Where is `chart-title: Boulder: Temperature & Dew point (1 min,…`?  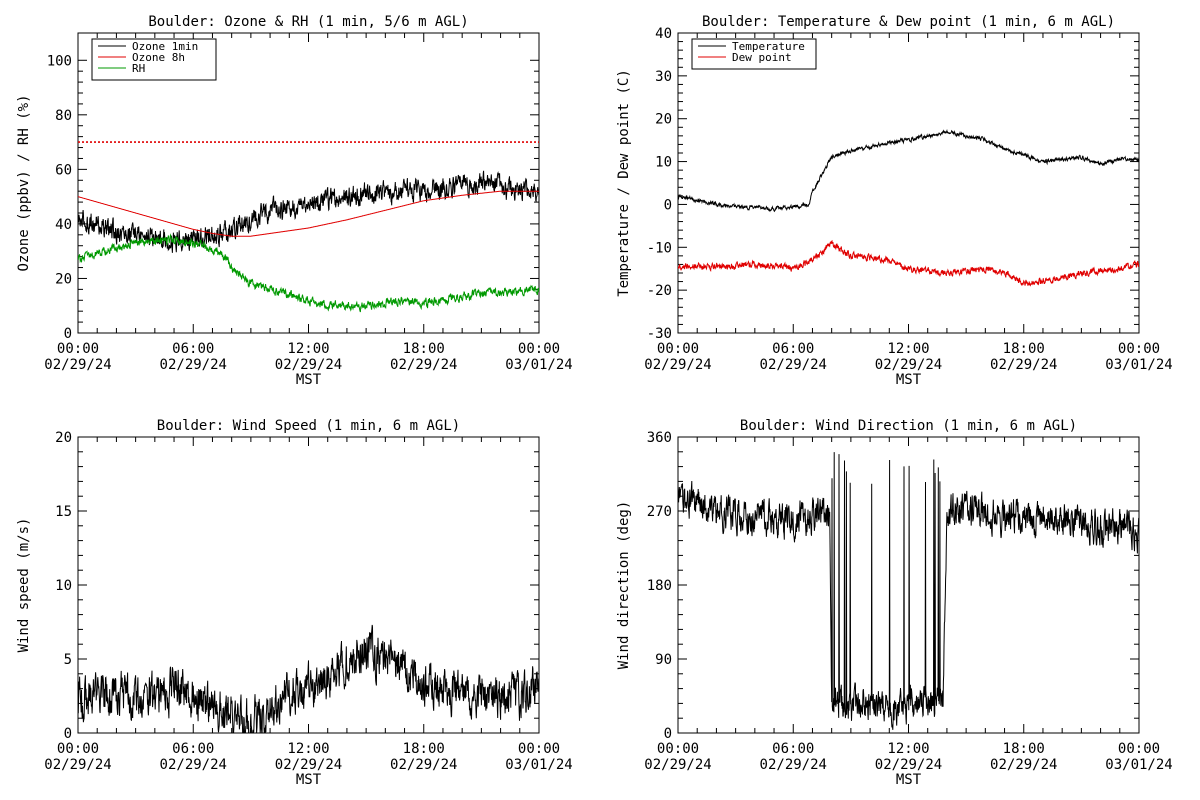
chart-title: Boulder: Temperature & Dew point (1 min,… is located at coordinates (908, 22).